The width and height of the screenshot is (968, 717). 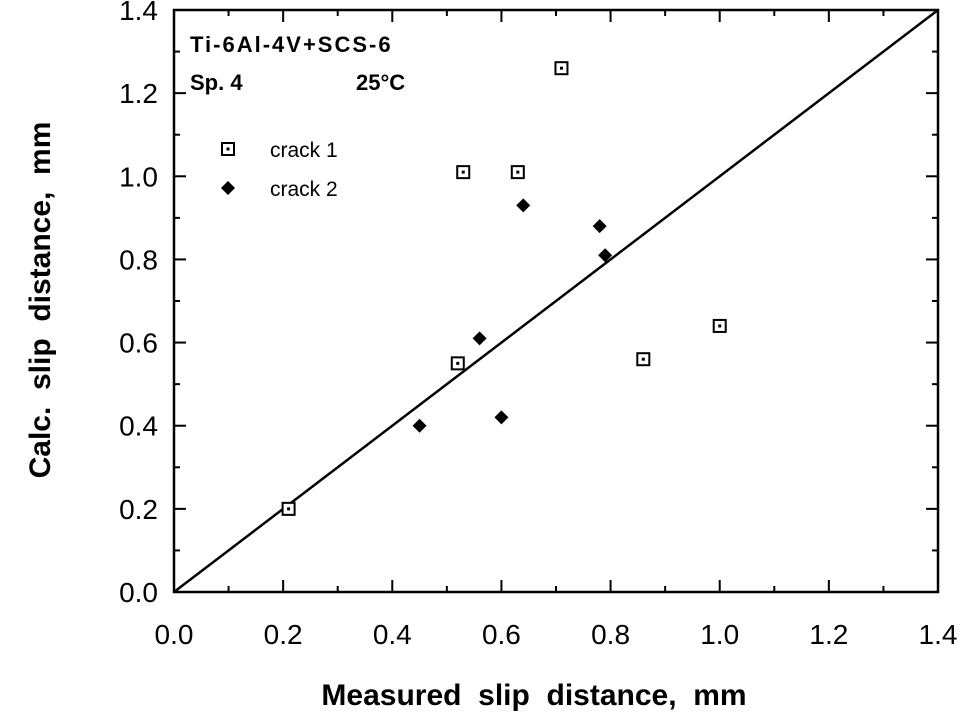 What do you see at coordinates (138, 509) in the screenshot?
I see `y-tick-label: 0.2` at bounding box center [138, 509].